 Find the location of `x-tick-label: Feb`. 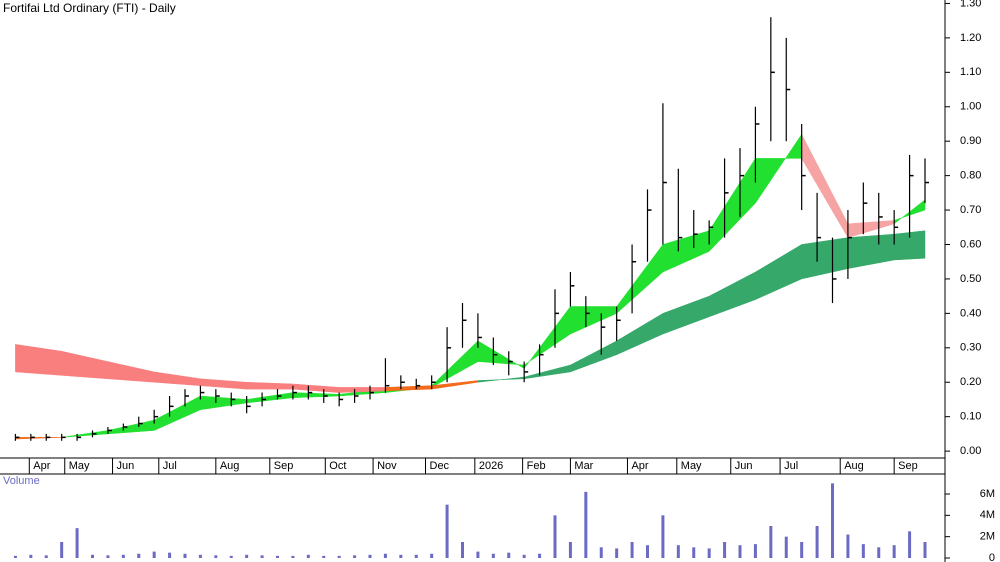

x-tick-label: Feb is located at coordinates (536, 466).